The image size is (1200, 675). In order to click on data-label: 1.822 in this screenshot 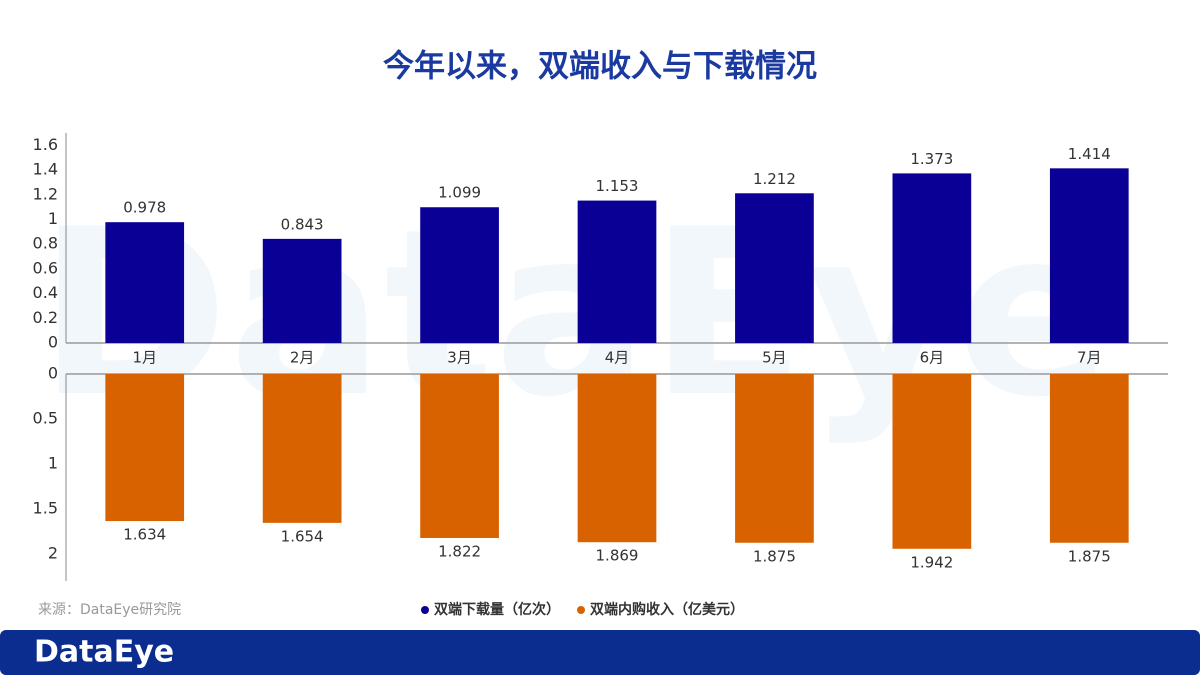, I will do `click(459, 551)`.